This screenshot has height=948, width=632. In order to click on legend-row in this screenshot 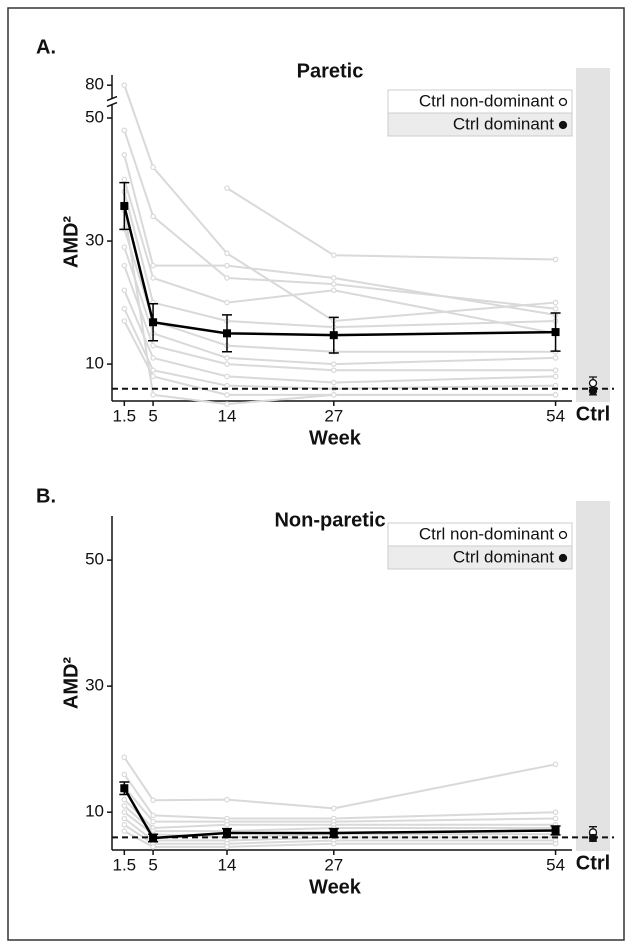, I will do `click(480, 101)`.